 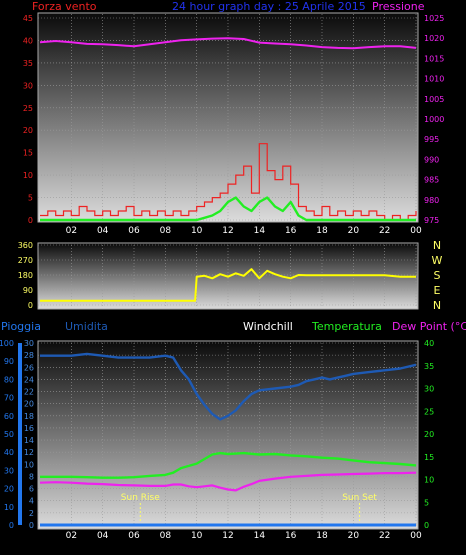 What do you see at coordinates (25, 245) in the screenshot?
I see `y-tick-label: 360` at bounding box center [25, 245].